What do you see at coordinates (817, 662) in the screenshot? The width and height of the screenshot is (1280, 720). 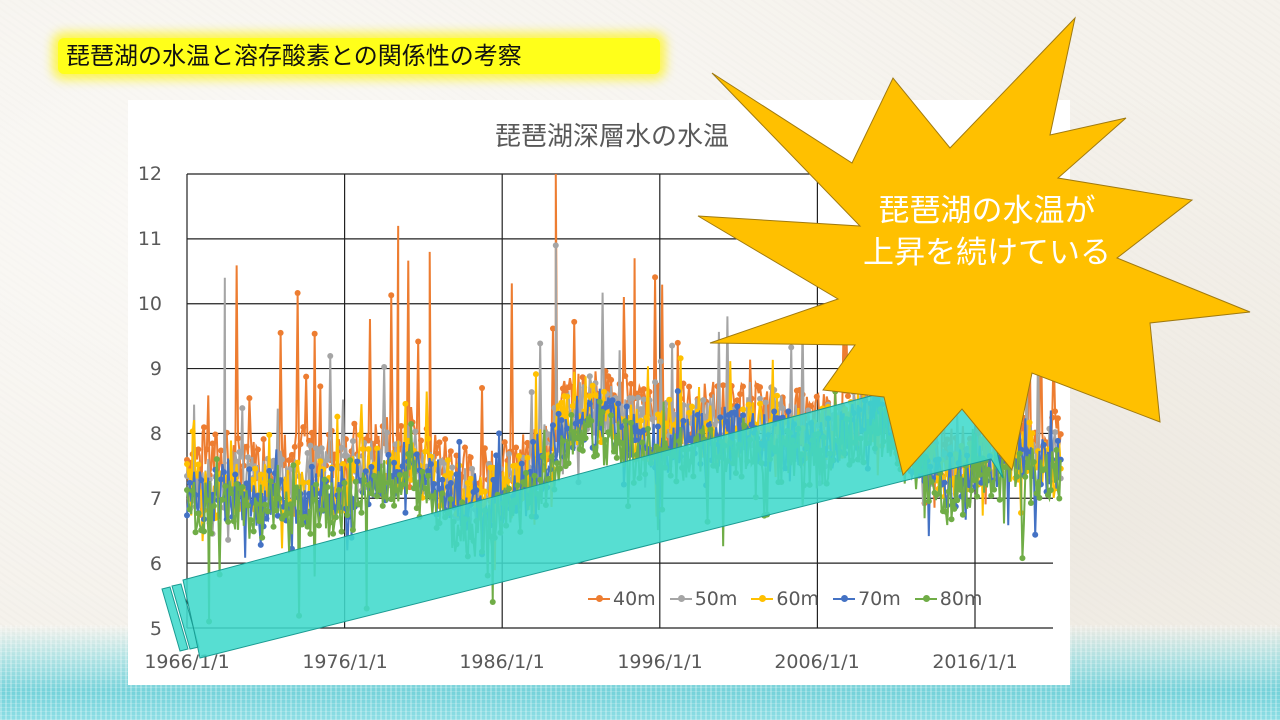 I see `x-tick: 2006/1/1` at bounding box center [817, 662].